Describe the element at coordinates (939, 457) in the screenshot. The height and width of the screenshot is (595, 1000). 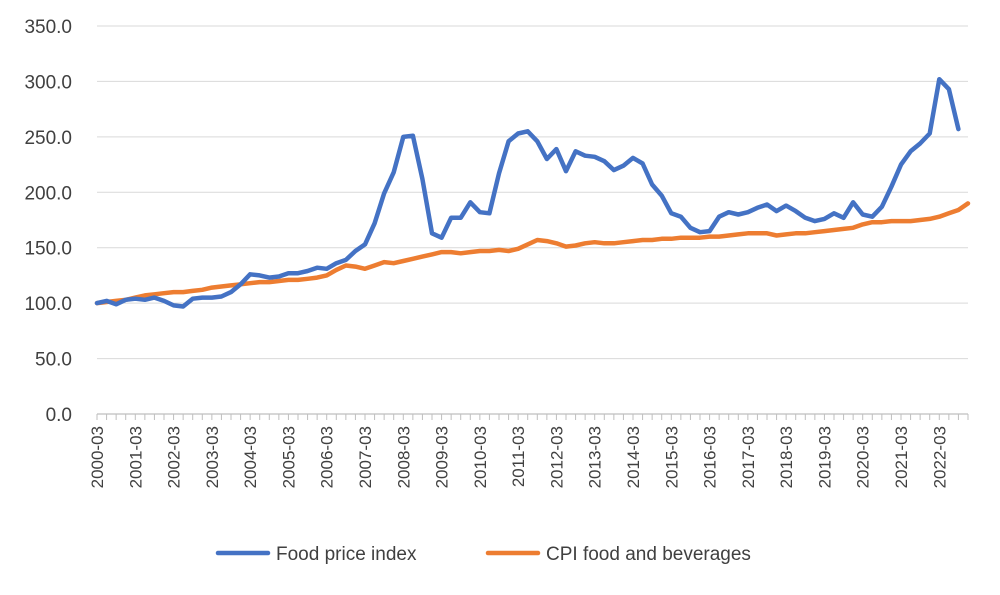
I see `x-tick-label: 2022-03` at that location.